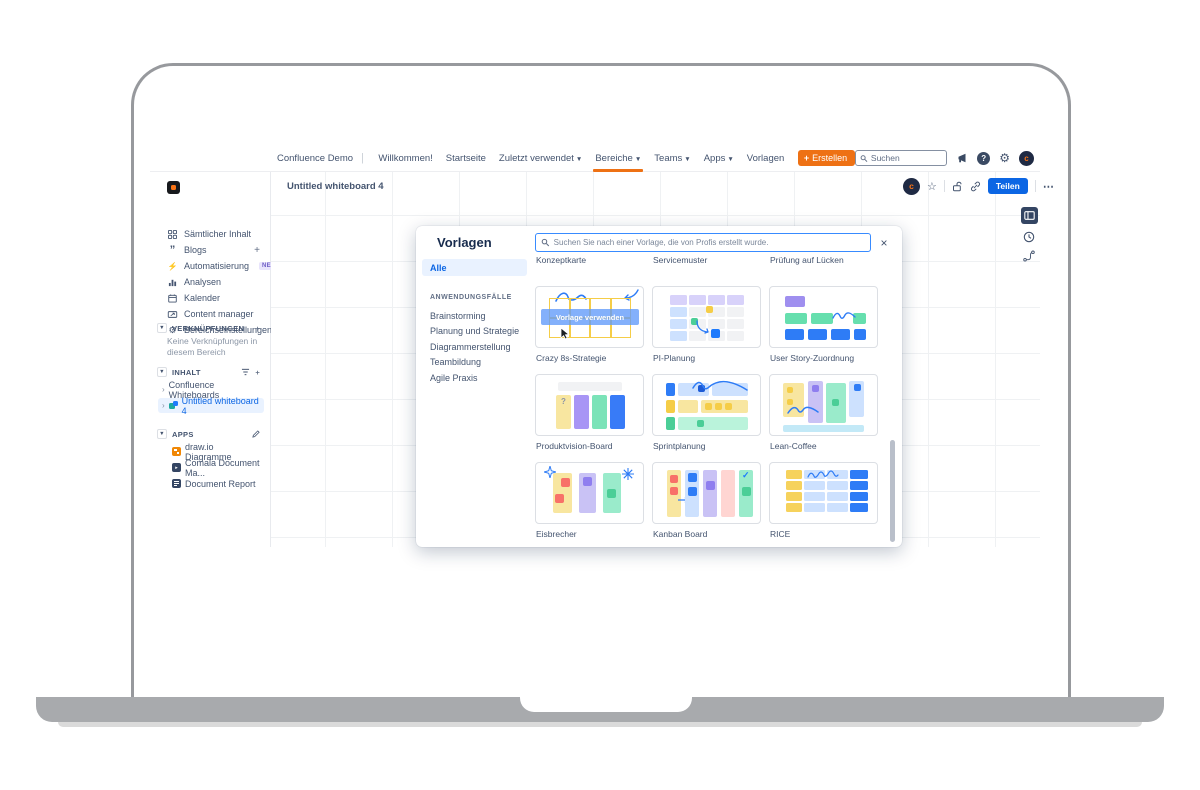 This screenshot has height=790, width=1200. Describe the element at coordinates (458, 315) in the screenshot. I see `category-brainstorming: Brainstorming` at that location.